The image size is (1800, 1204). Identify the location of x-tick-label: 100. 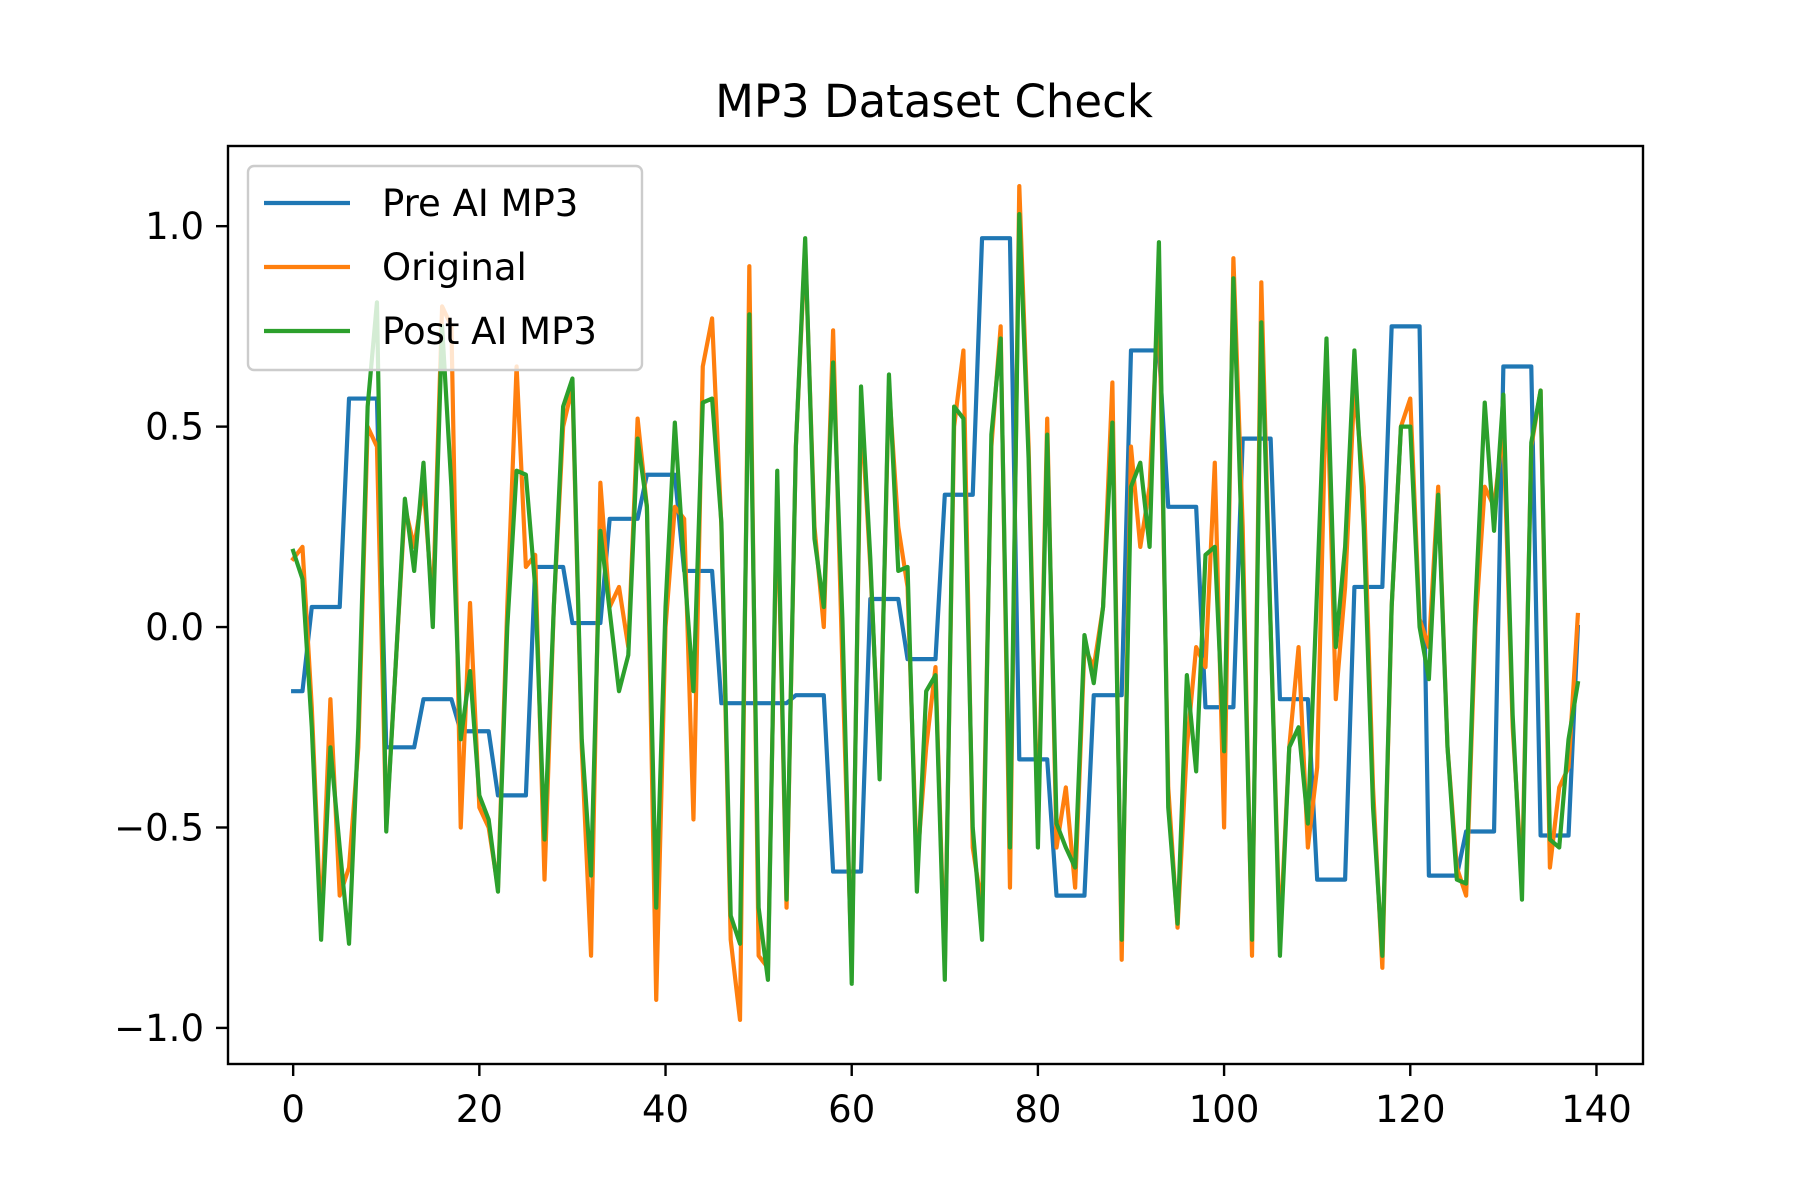
(1224, 1109).